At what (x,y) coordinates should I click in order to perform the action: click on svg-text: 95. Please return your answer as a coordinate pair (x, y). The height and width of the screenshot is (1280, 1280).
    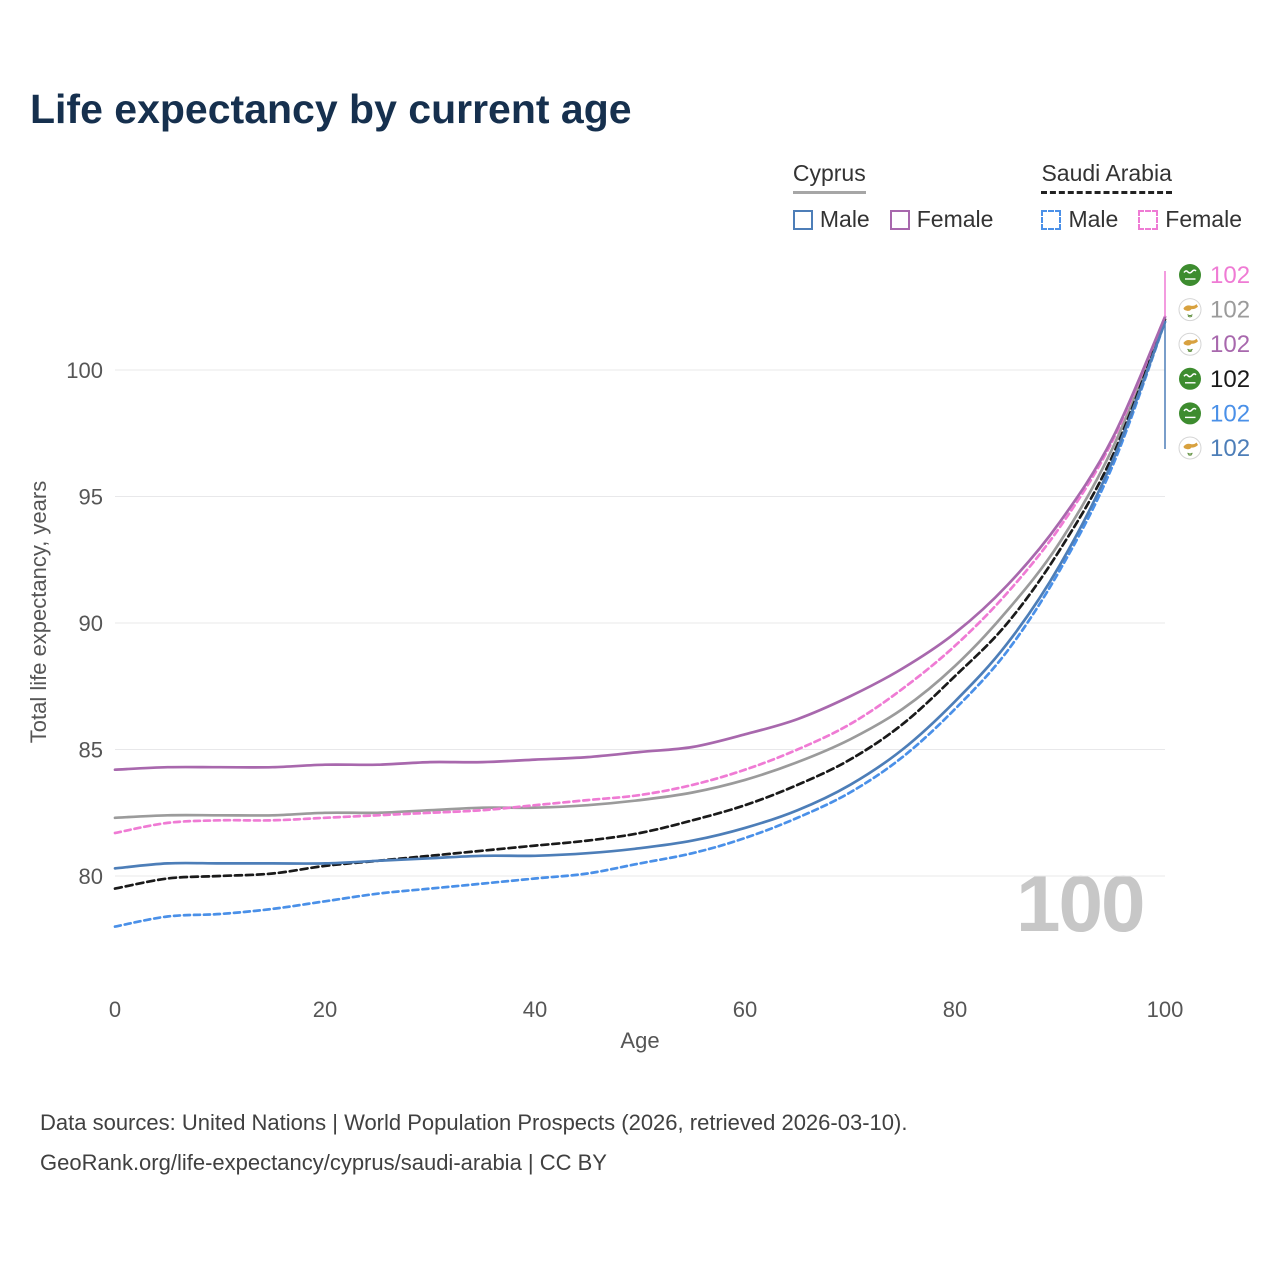
    Looking at the image, I should click on (91, 497).